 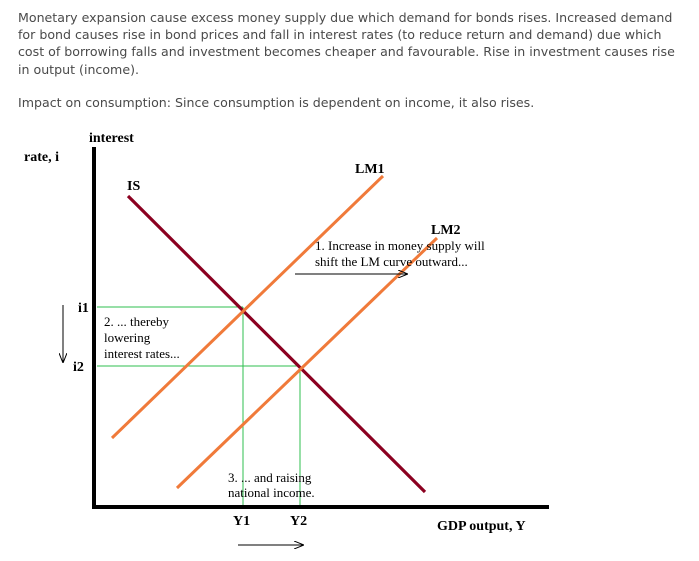 What do you see at coordinates (271, 492) in the screenshot?
I see `annotation-step3-line2: national income.` at bounding box center [271, 492].